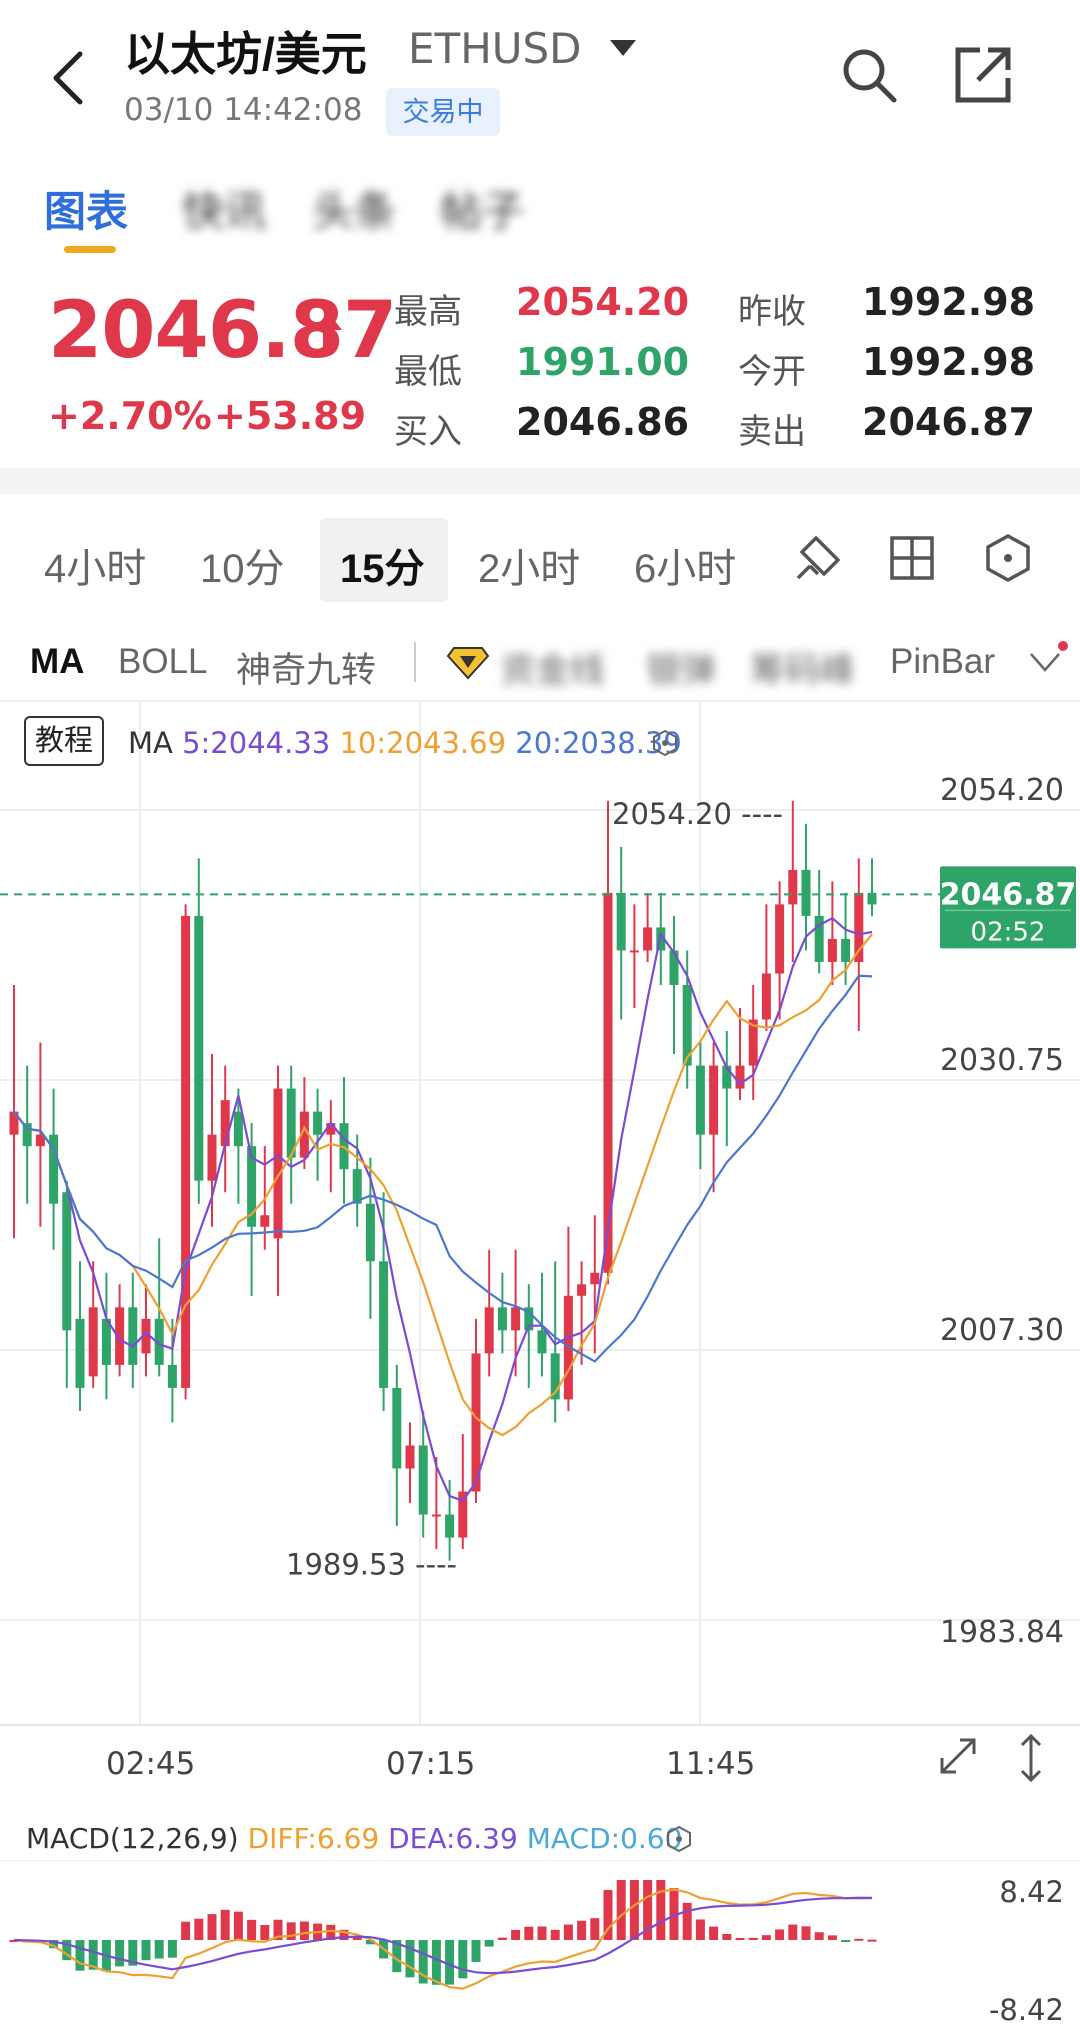 Image resolution: width=1080 pixels, height=2035 pixels. I want to click on ma-legend-title: MA, so click(150, 743).